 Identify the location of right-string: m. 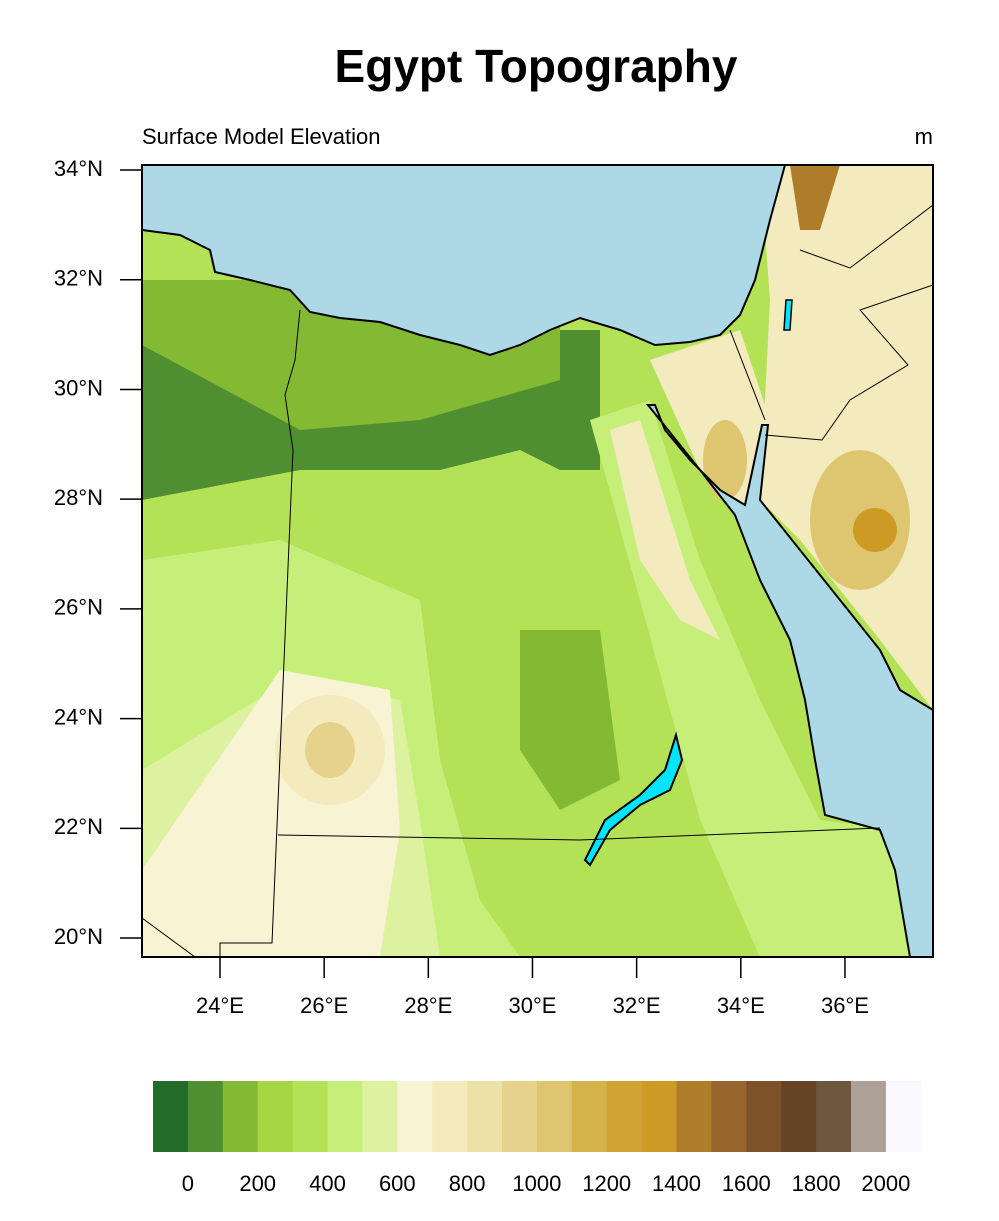
(924, 136).